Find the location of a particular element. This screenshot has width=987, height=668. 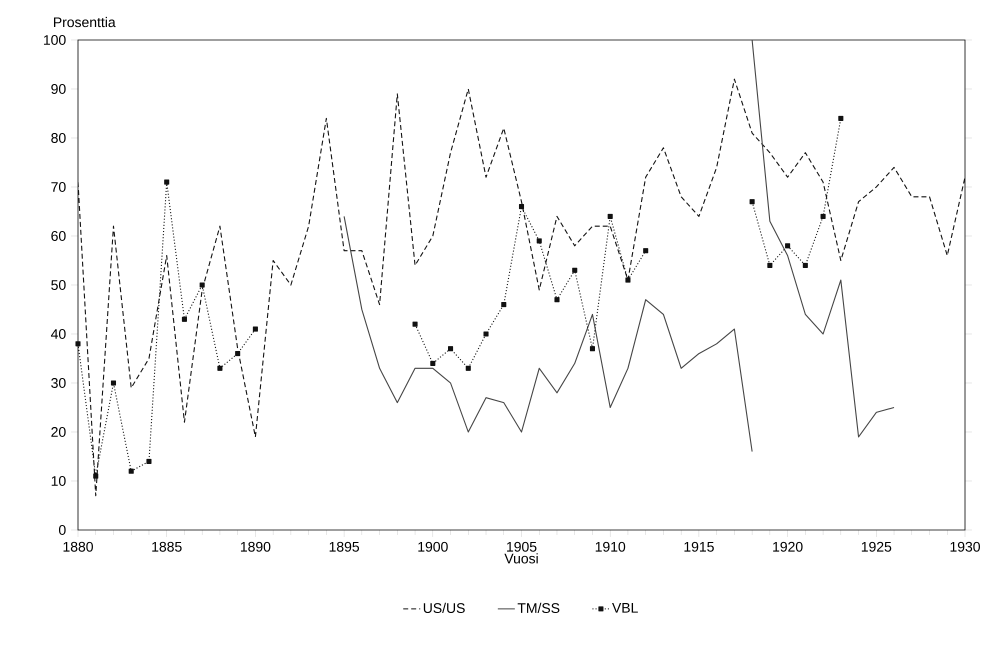

y-tick-label: 60 is located at coordinates (58, 236).